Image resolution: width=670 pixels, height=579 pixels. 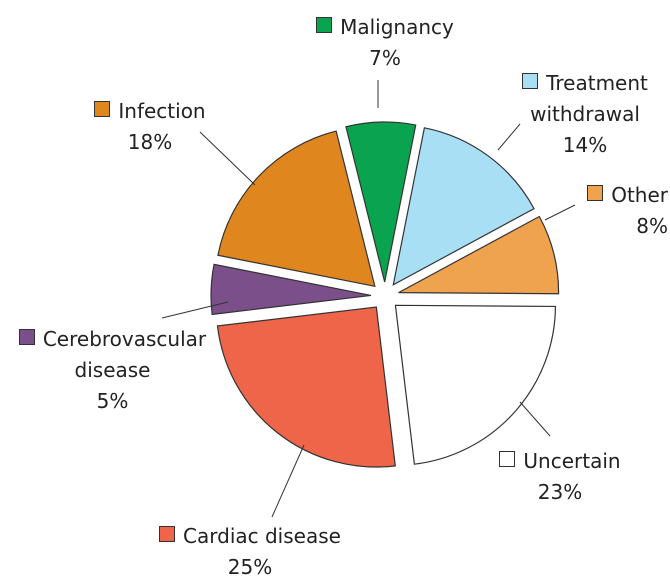 I want to click on slice-label: Infection 18%, so click(x=150, y=127).